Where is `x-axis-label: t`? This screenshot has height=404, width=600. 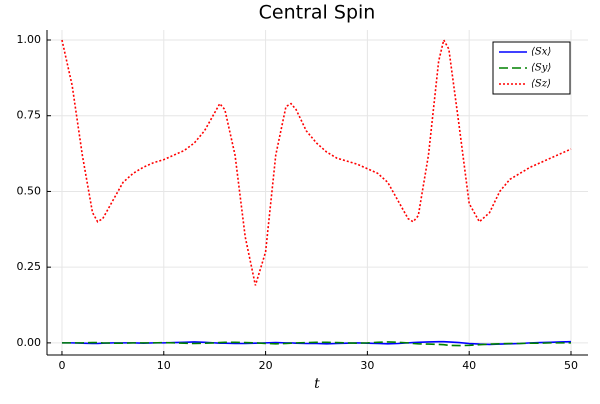
x-axis-label: t is located at coordinates (317, 384).